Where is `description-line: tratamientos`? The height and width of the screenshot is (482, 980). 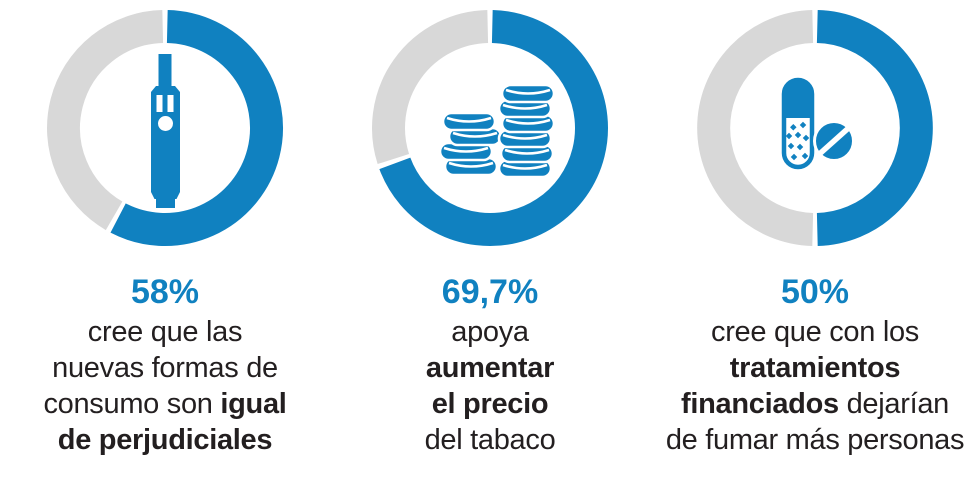
description-line: tratamientos is located at coordinates (815, 368).